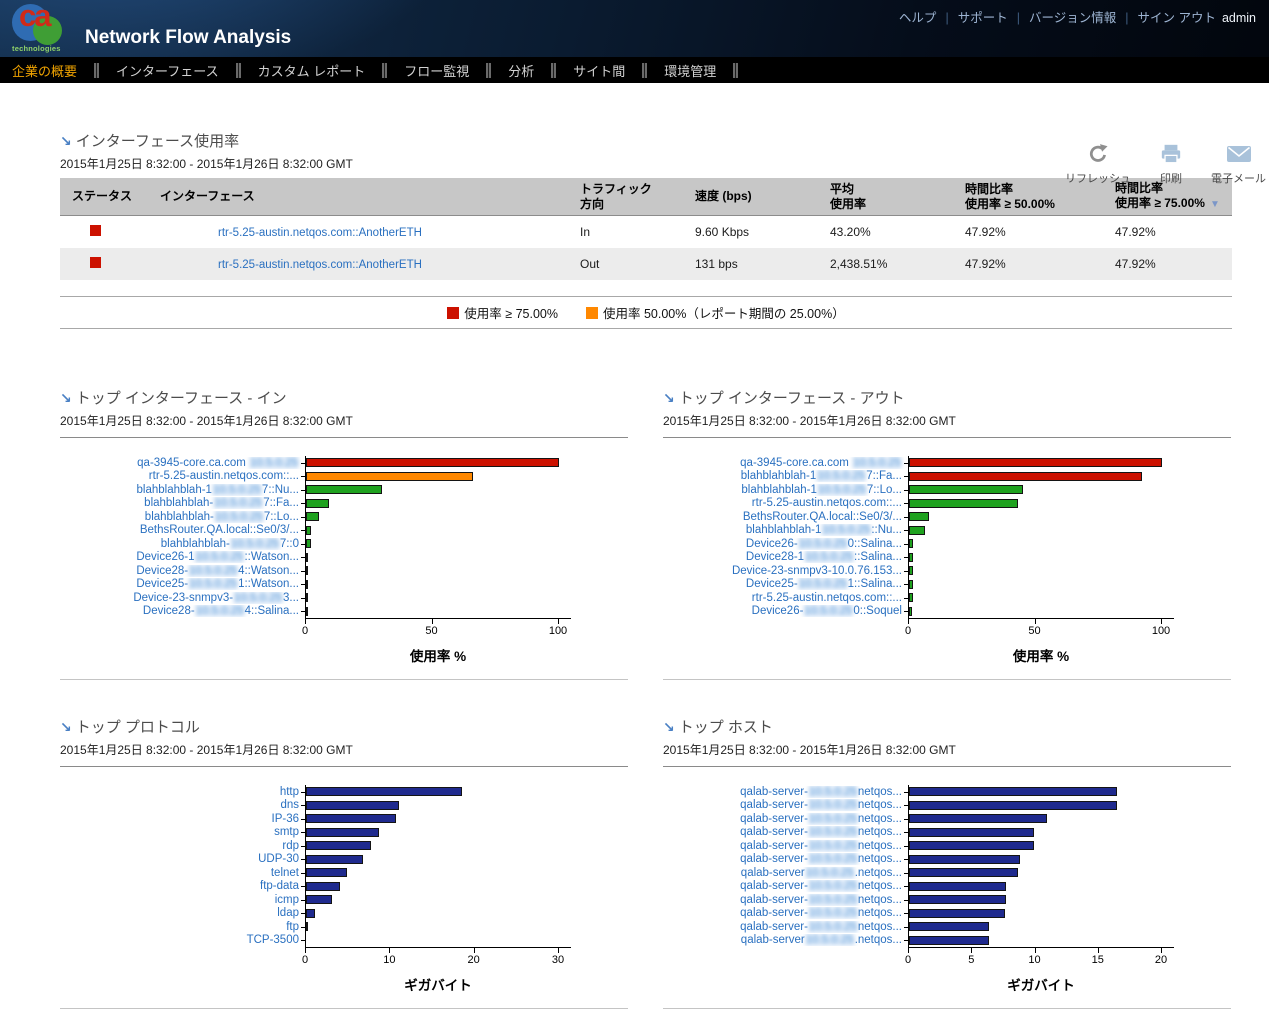 Image resolution: width=1269 pixels, height=1009 pixels. I want to click on chart-bar-label: TCP-3500, so click(182, 940).